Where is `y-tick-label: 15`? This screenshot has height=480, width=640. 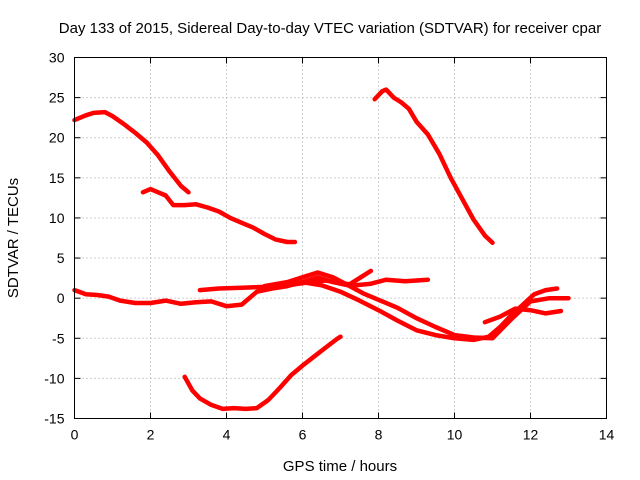
y-tick-label: 15 is located at coordinates (57, 178).